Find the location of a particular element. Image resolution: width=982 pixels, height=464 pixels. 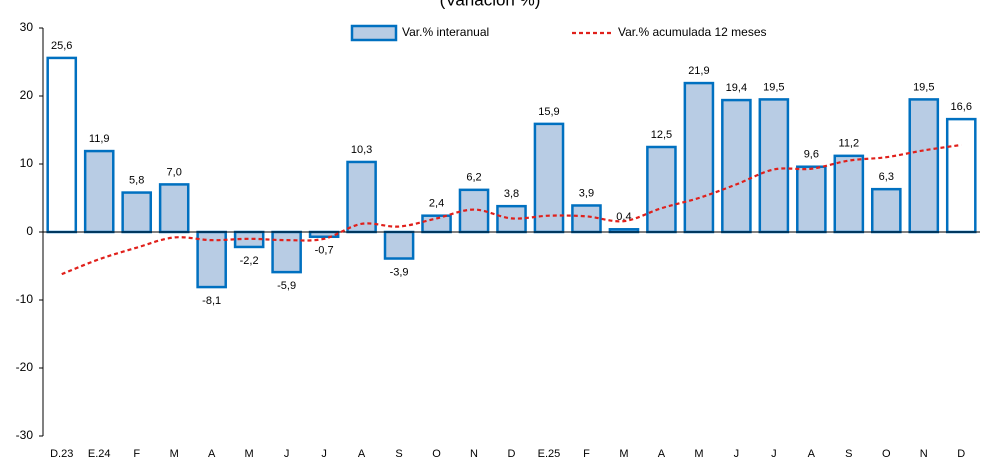

value-label: 9,6 is located at coordinates (811, 155).